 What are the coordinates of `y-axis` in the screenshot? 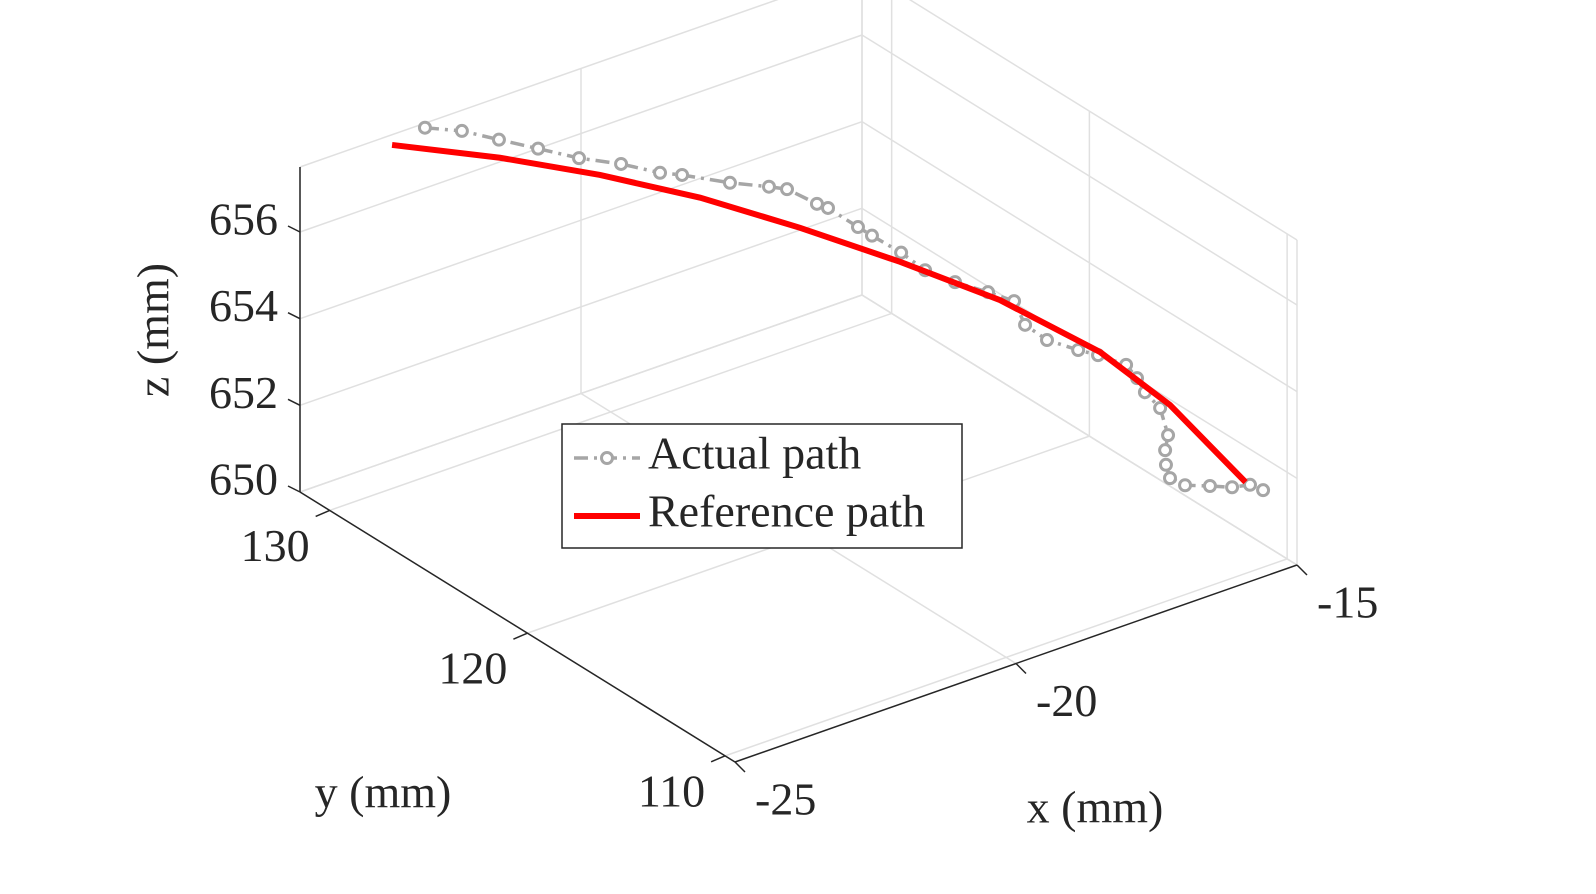 It's located at (517, 627).